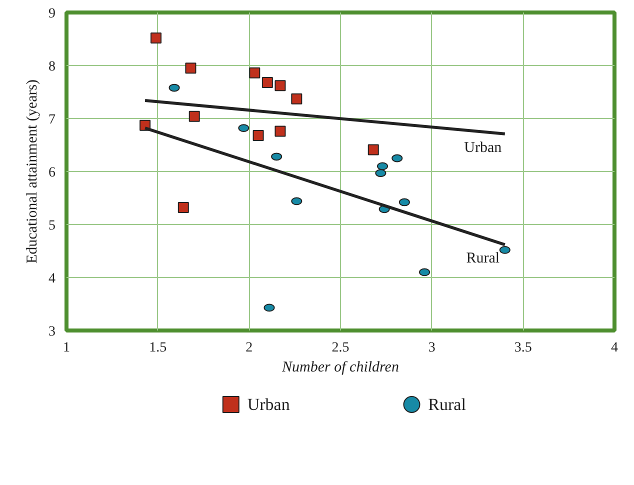  I want to click on x-tick-label: 2.5, so click(341, 348).